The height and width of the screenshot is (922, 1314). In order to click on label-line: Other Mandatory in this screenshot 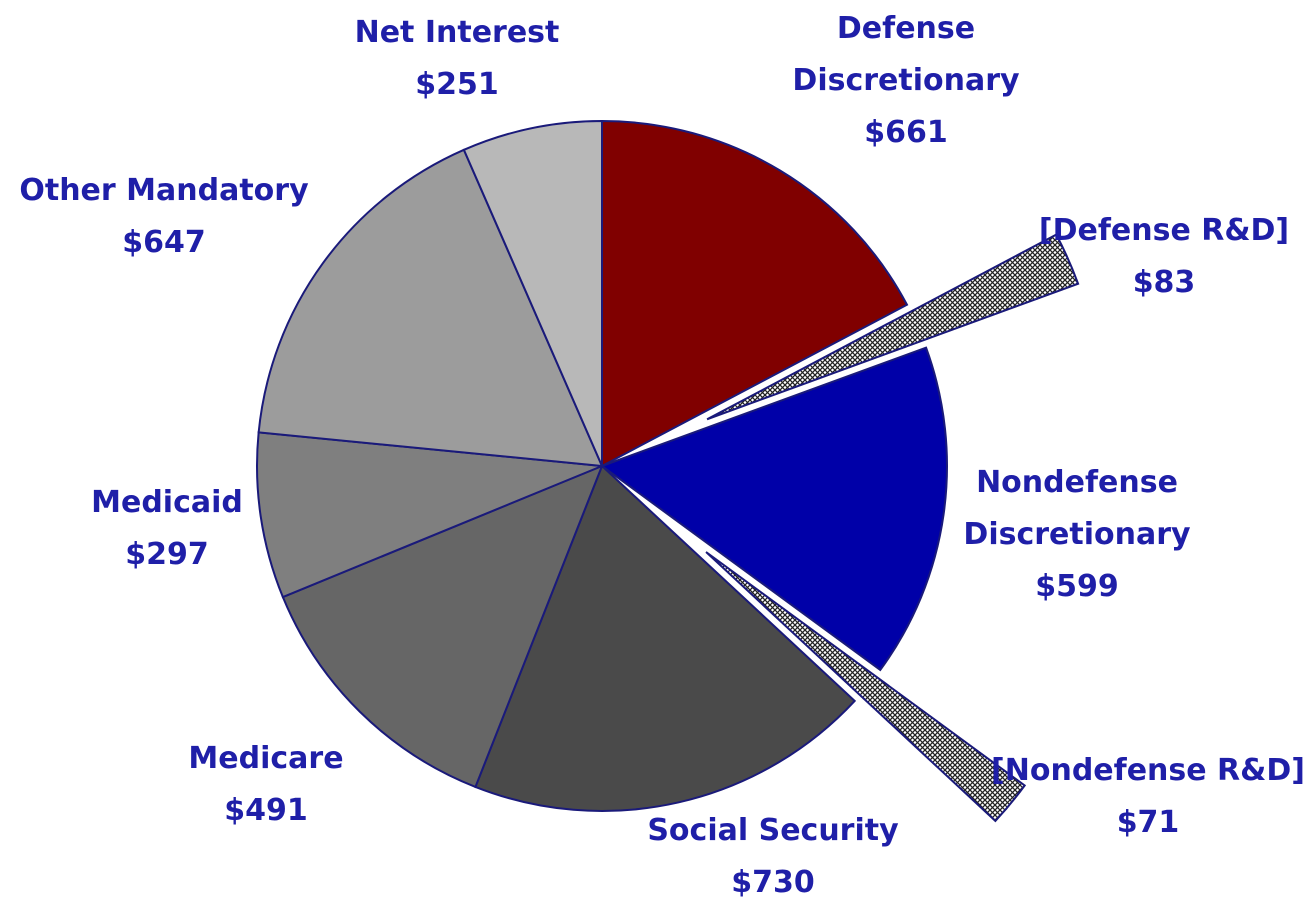, I will do `click(164, 190)`.